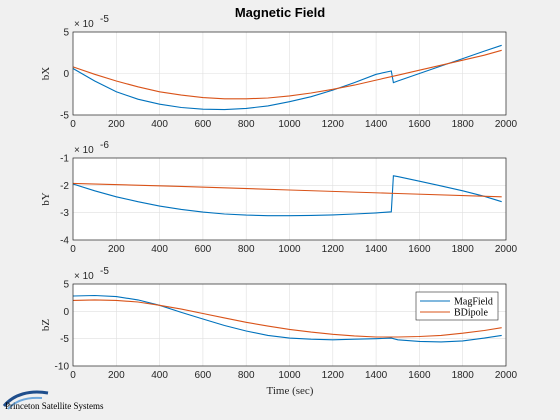  What do you see at coordinates (53, 400) in the screenshot?
I see `princeton-satellite-systems-logo: Princeton Satellite Systems` at bounding box center [53, 400].